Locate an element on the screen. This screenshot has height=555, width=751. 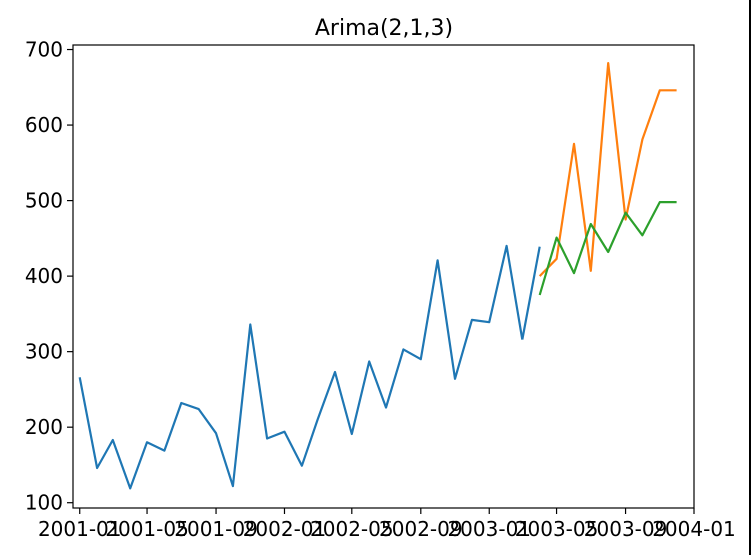
x-tick-label-2003-05: 2003-05 is located at coordinates (557, 529).